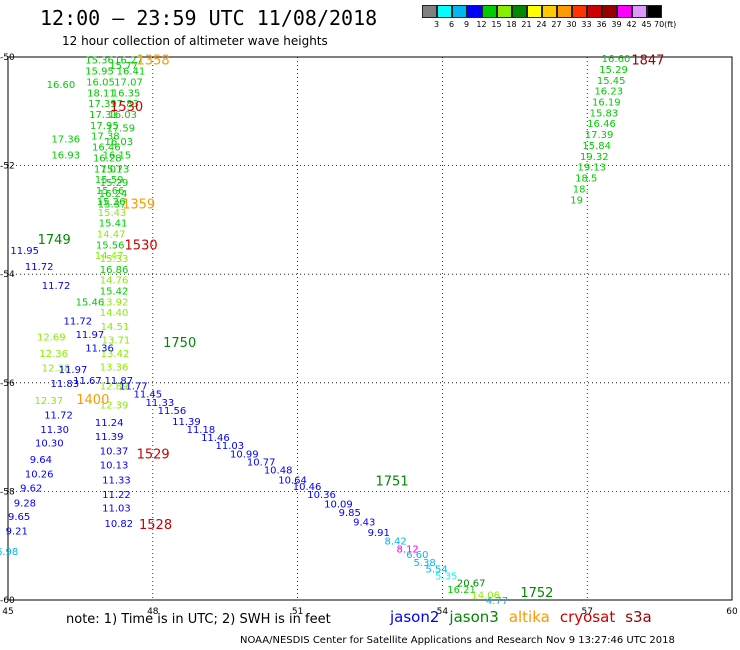  What do you see at coordinates (215, 438) in the screenshot?
I see `swh-value-label: 11.46` at bounding box center [215, 438].